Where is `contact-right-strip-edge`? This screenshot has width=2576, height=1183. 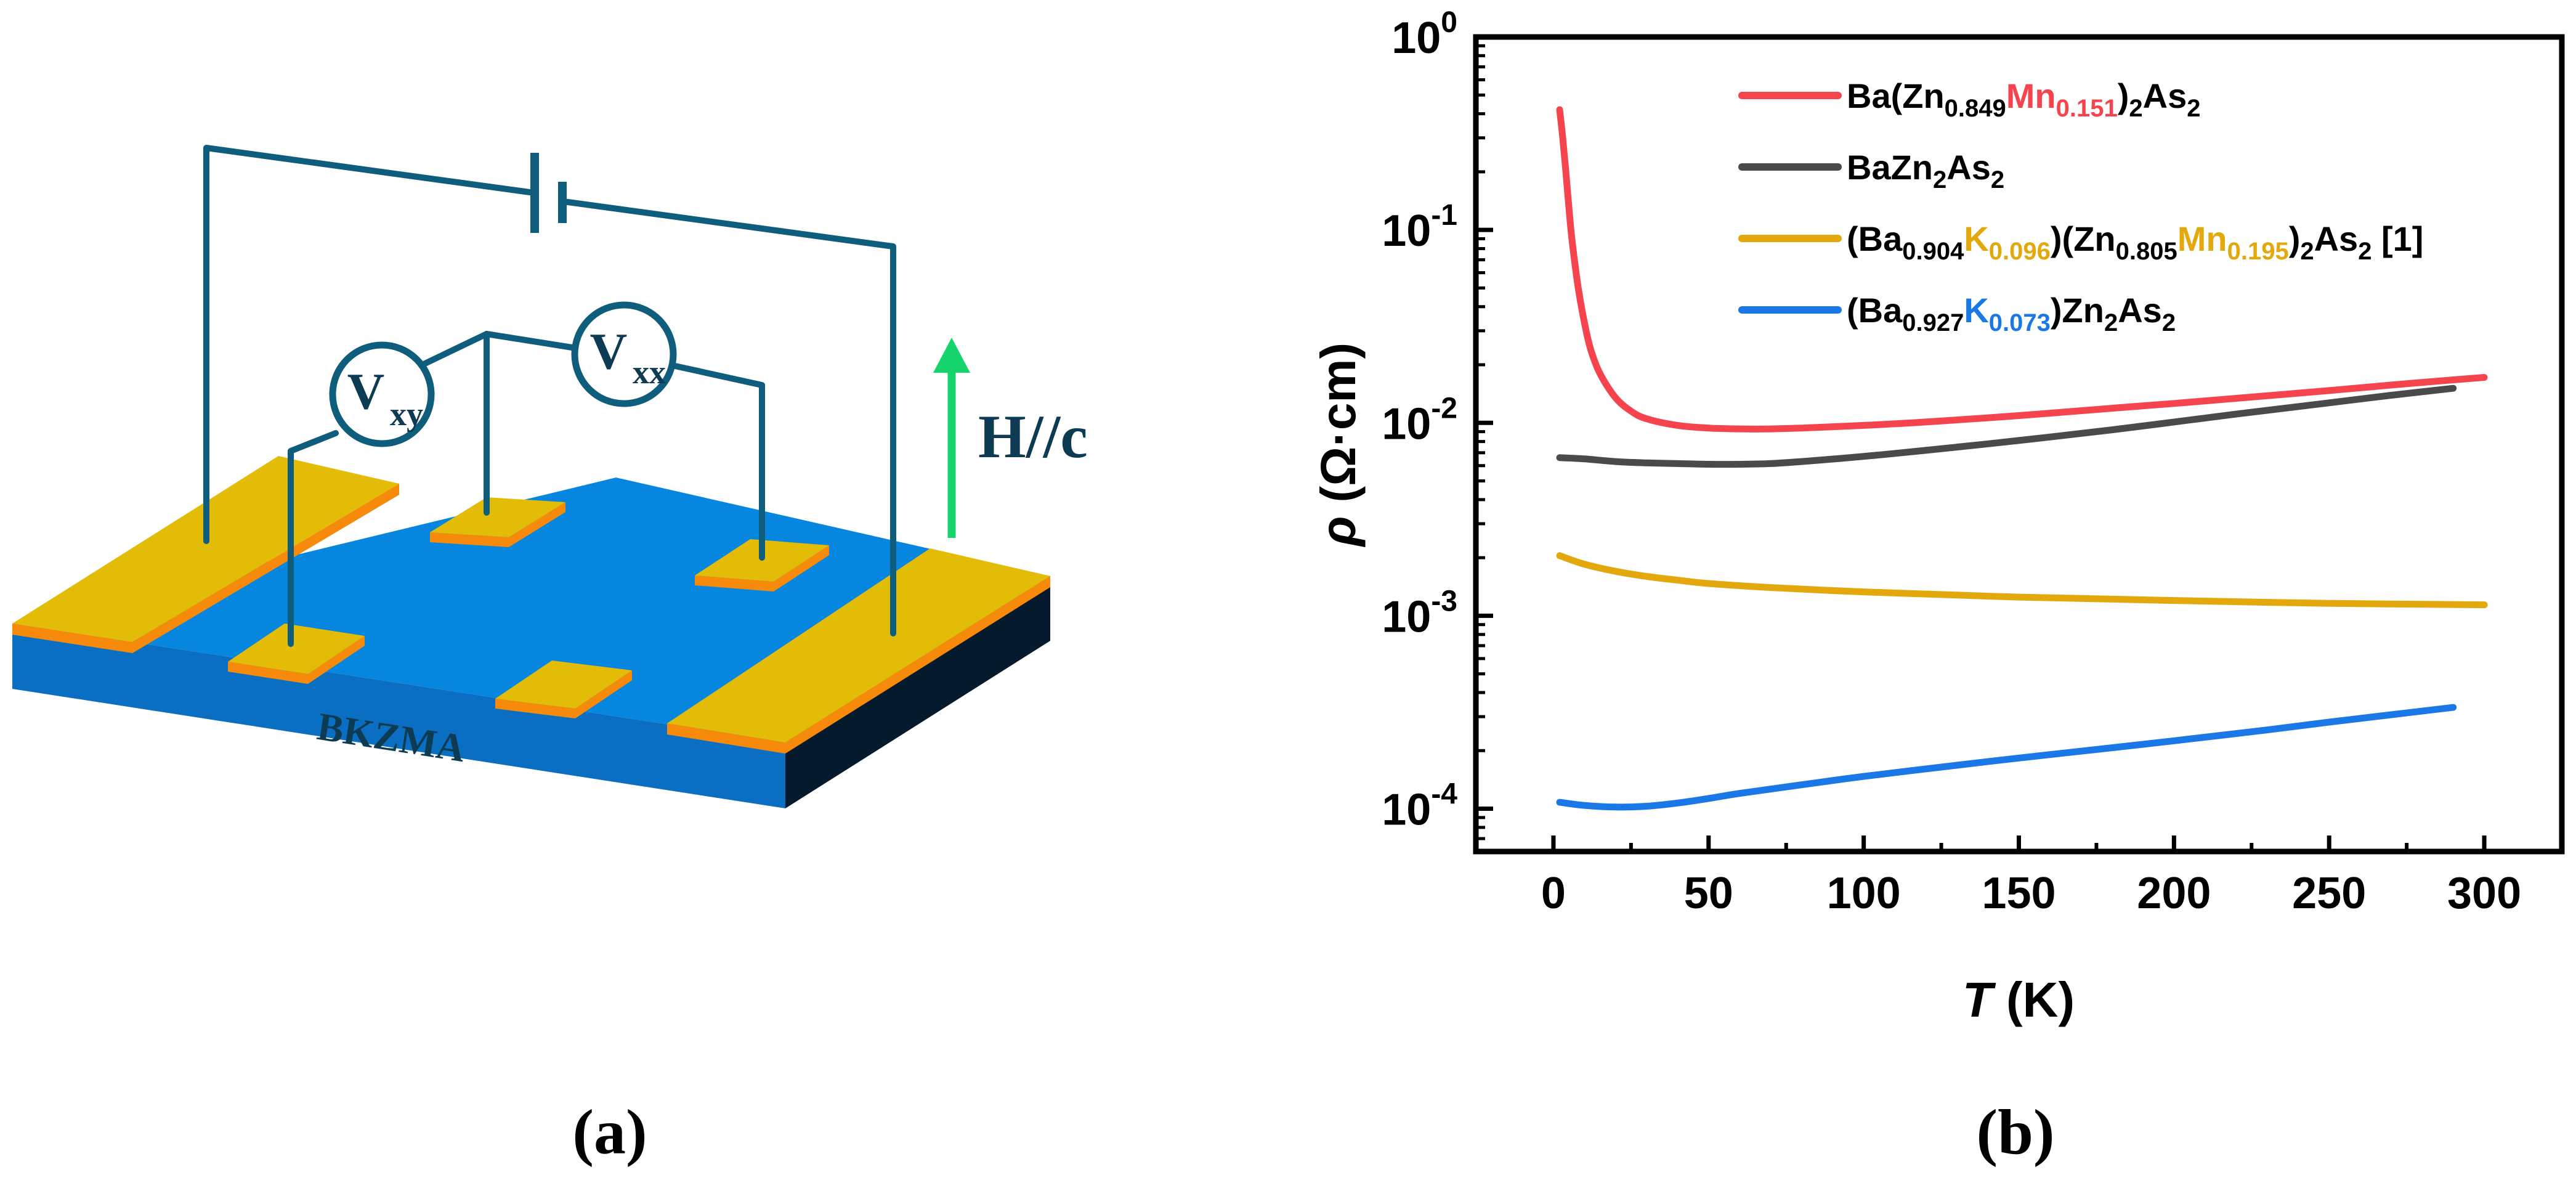
contact-right-strip-edge is located at coordinates (726, 738).